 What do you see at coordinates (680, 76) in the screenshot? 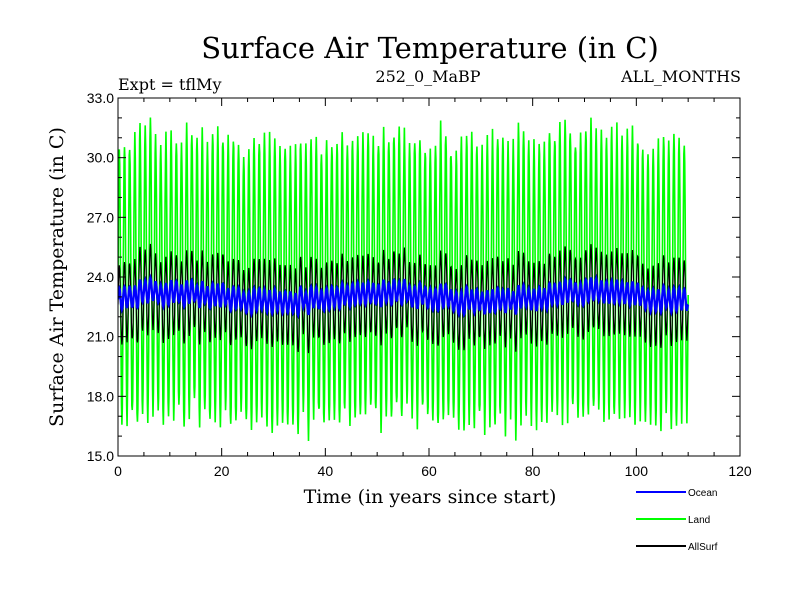
I see `months-label: ALL_MONTHS` at bounding box center [680, 76].